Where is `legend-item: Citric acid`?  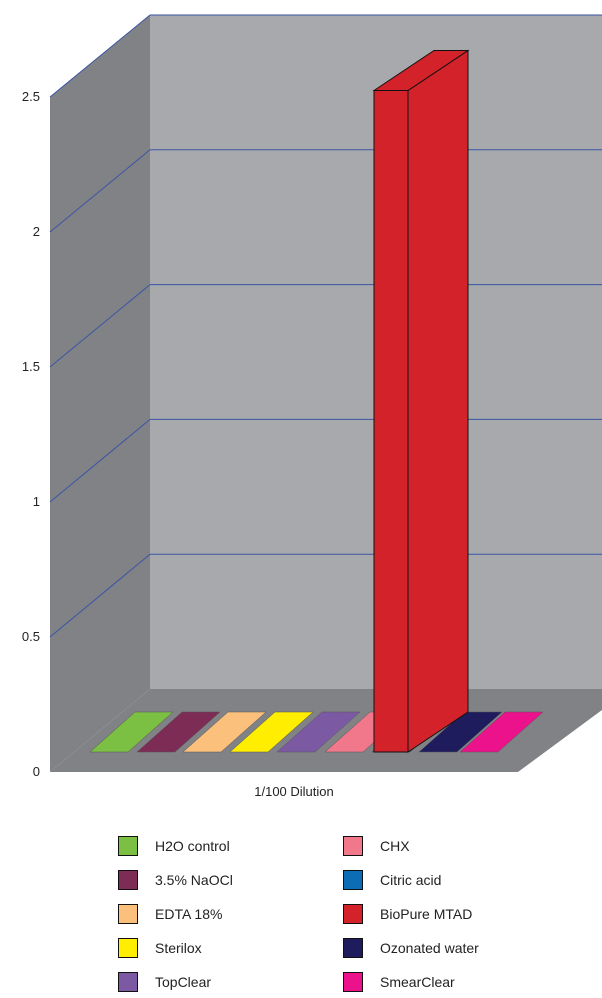 legend-item: Citric acid is located at coordinates (455, 880).